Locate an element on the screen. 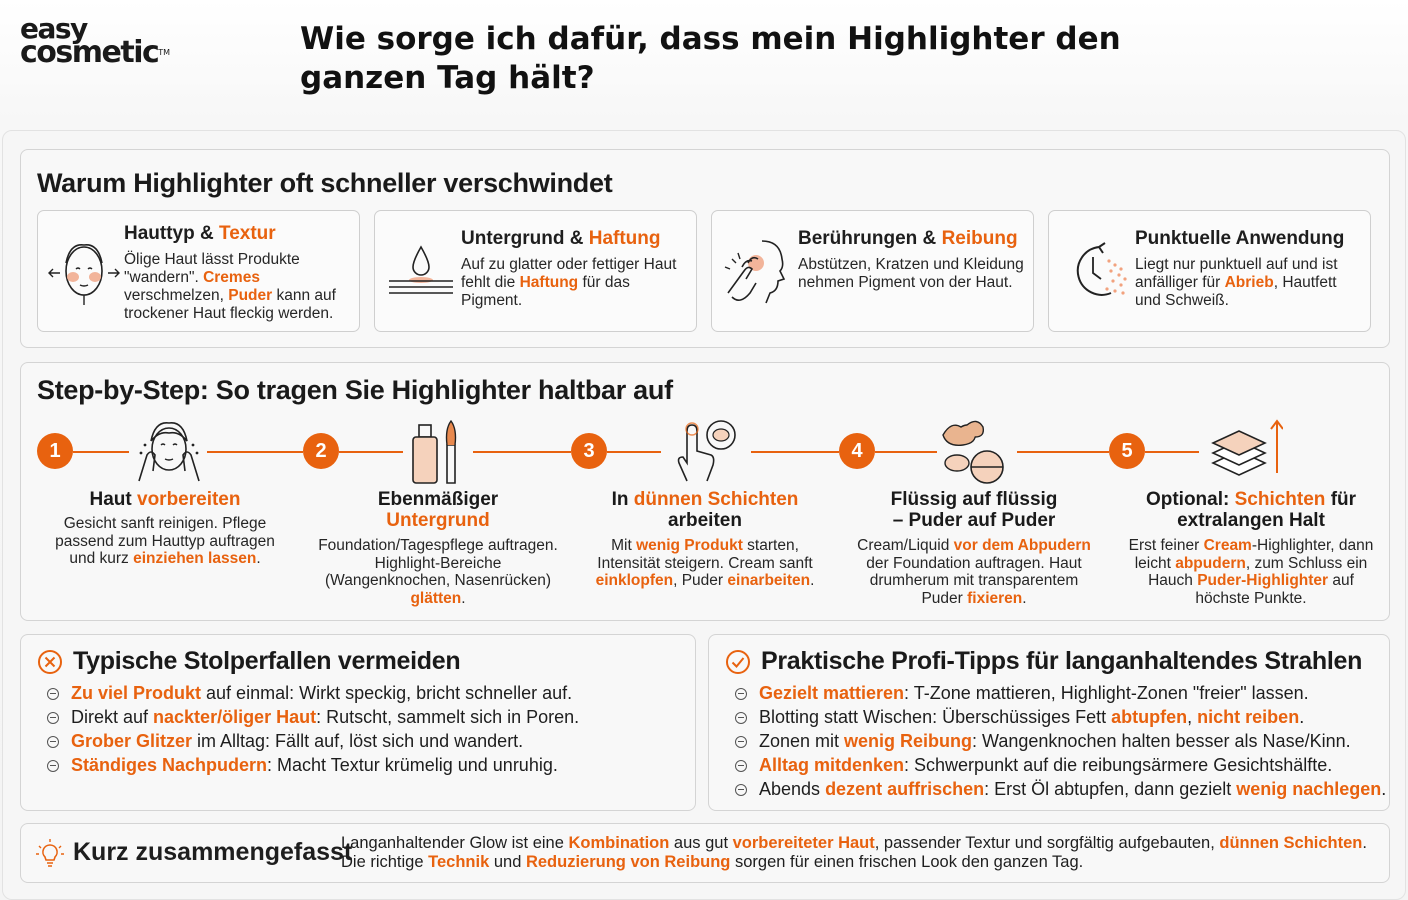  highlight-text: vor dem Abpudern is located at coordinates (1022, 545).